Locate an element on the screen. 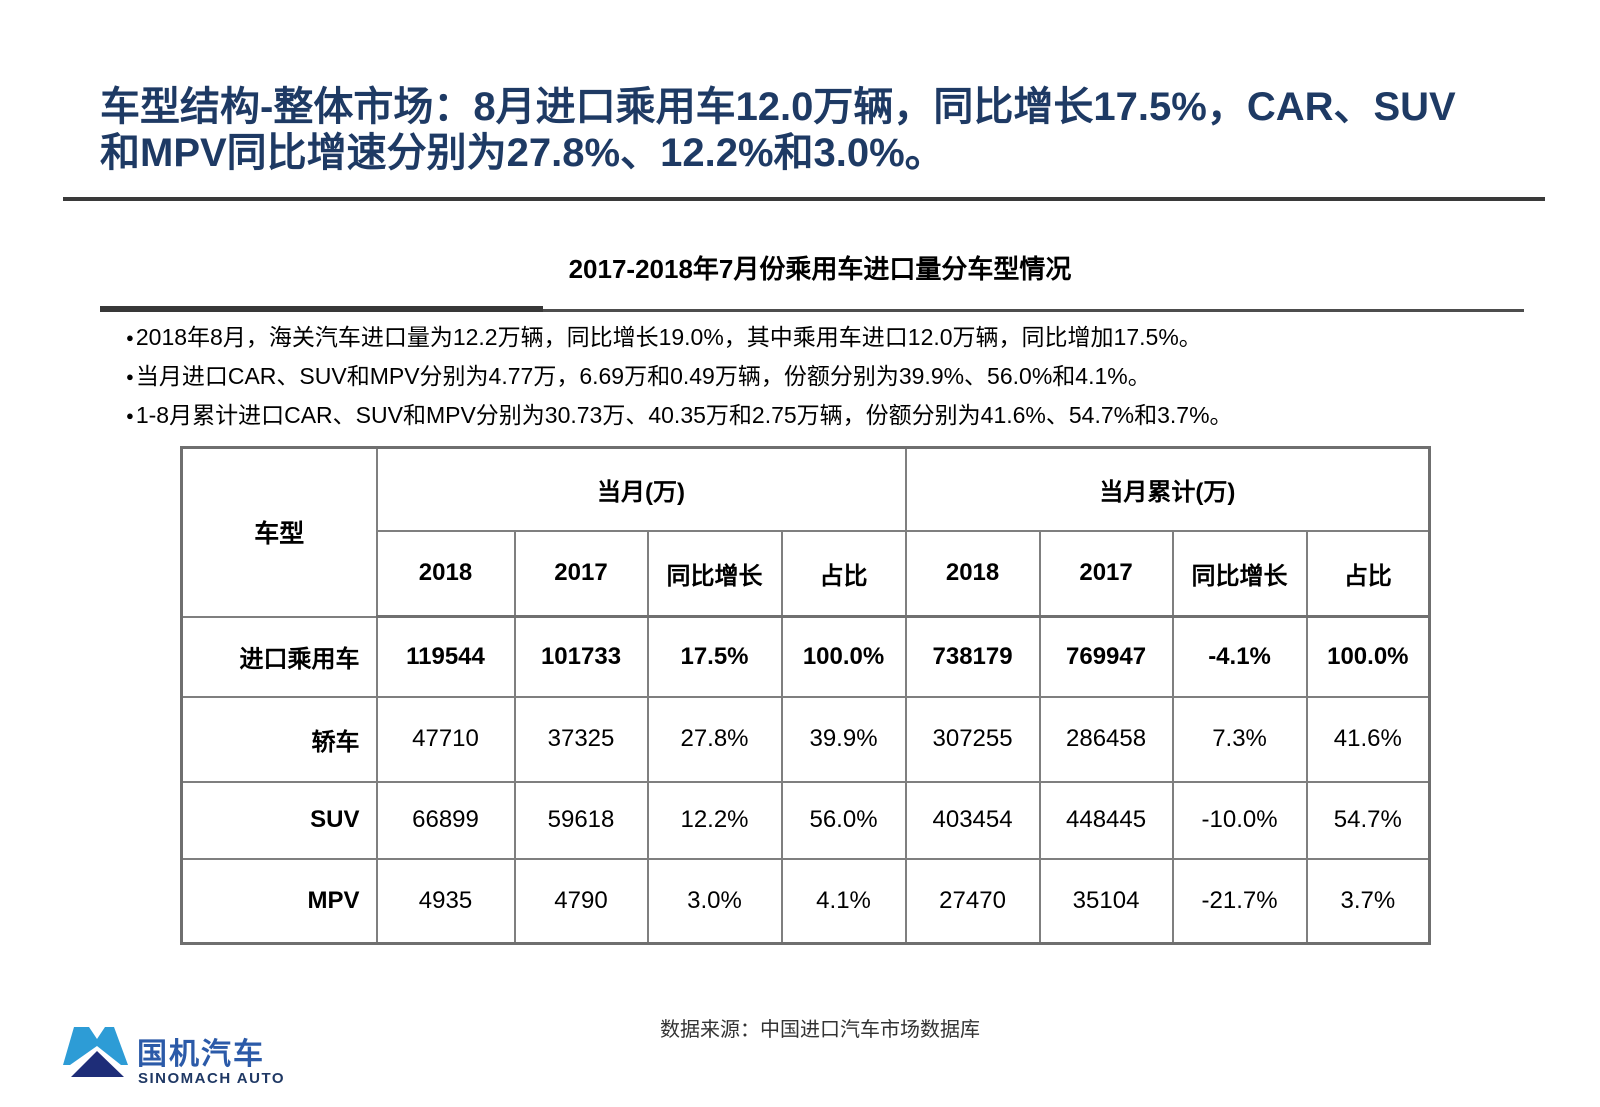 The width and height of the screenshot is (1600, 1107). table-cell: 3.0% is located at coordinates (714, 901).